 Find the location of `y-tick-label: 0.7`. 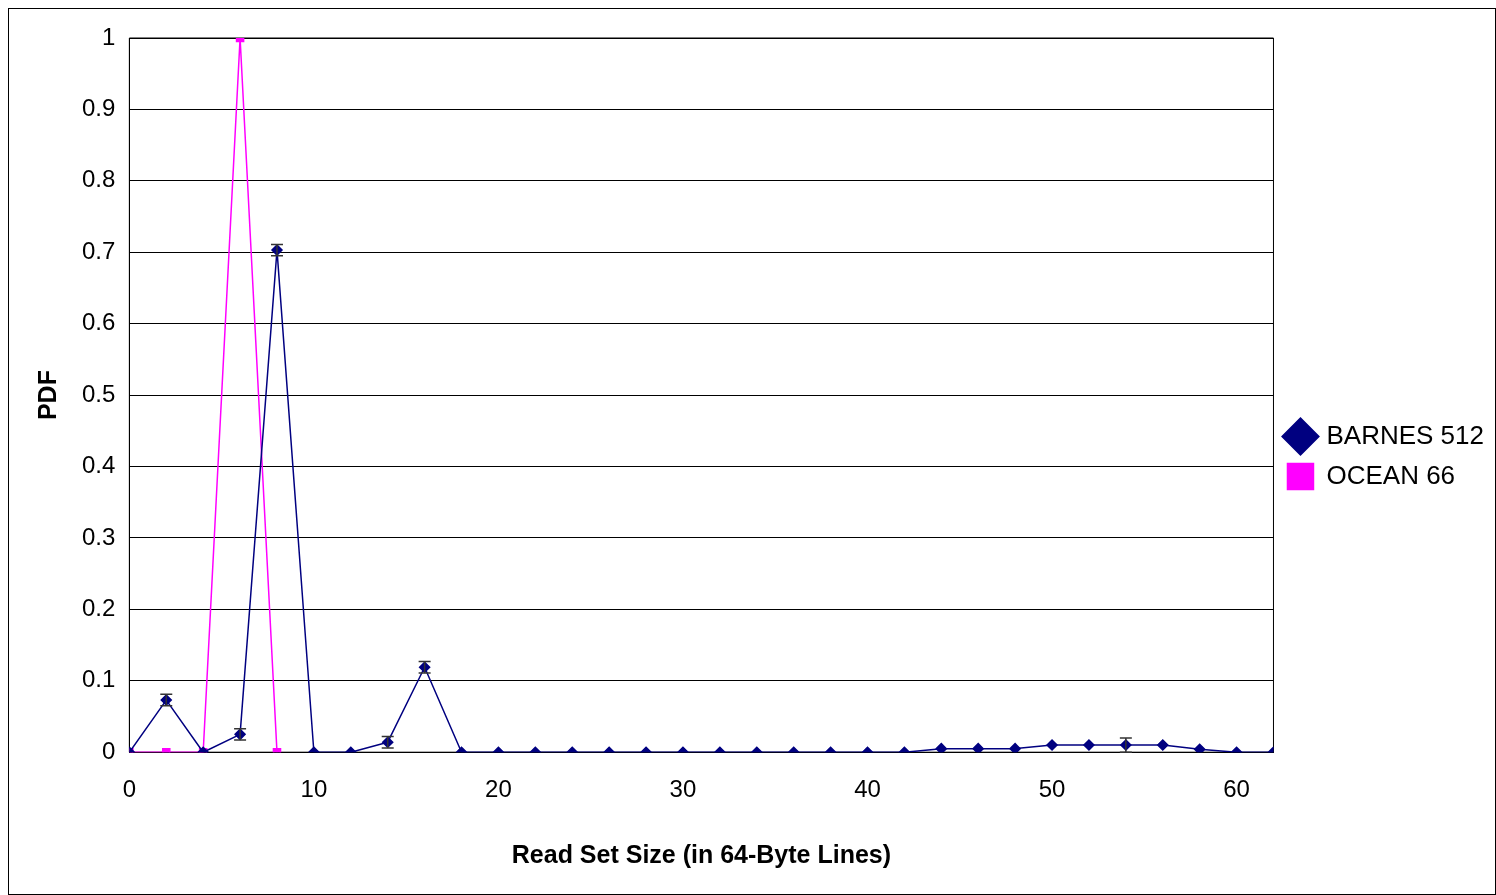

y-tick-label: 0.7 is located at coordinates (98, 250).